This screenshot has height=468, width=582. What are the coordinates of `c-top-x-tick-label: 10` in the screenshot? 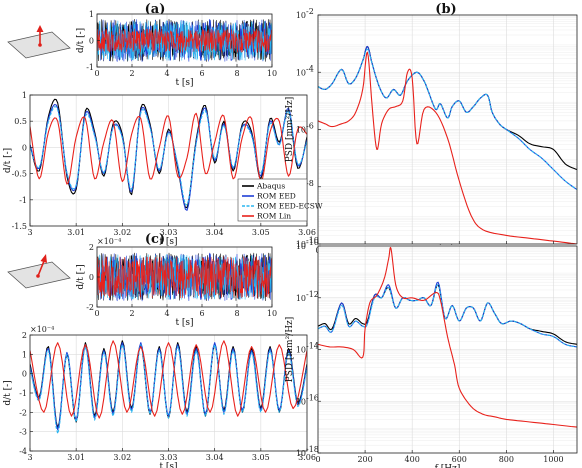 It's located at (272, 313).